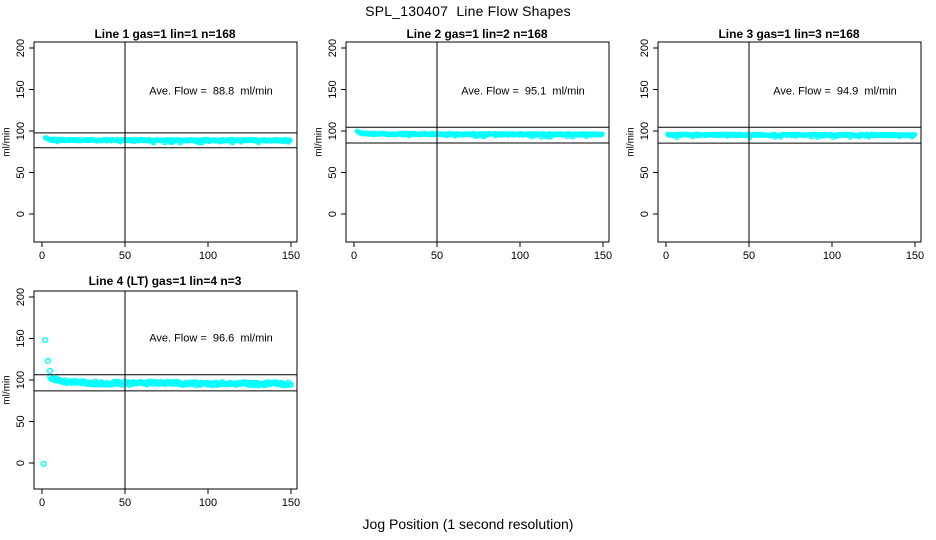  I want to click on panel-line-4: 0 50 100 150 0 50 100 150 200 ml/min, so click(151, 398).